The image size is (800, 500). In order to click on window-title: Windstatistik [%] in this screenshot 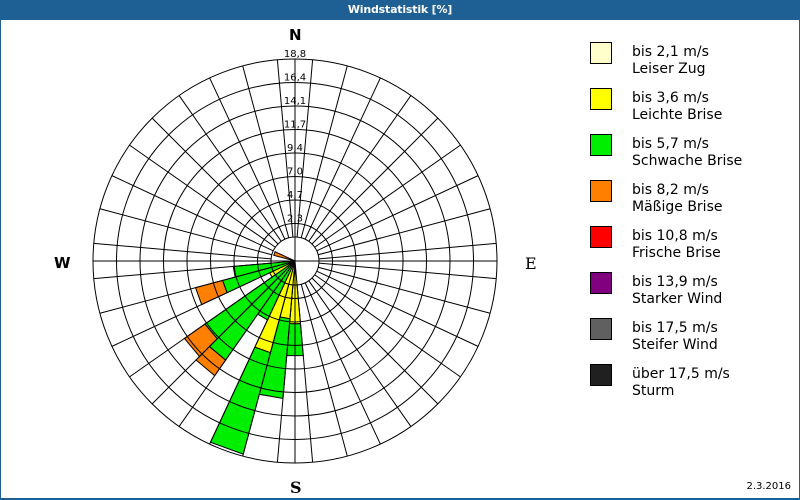, I will do `click(400, 10)`.